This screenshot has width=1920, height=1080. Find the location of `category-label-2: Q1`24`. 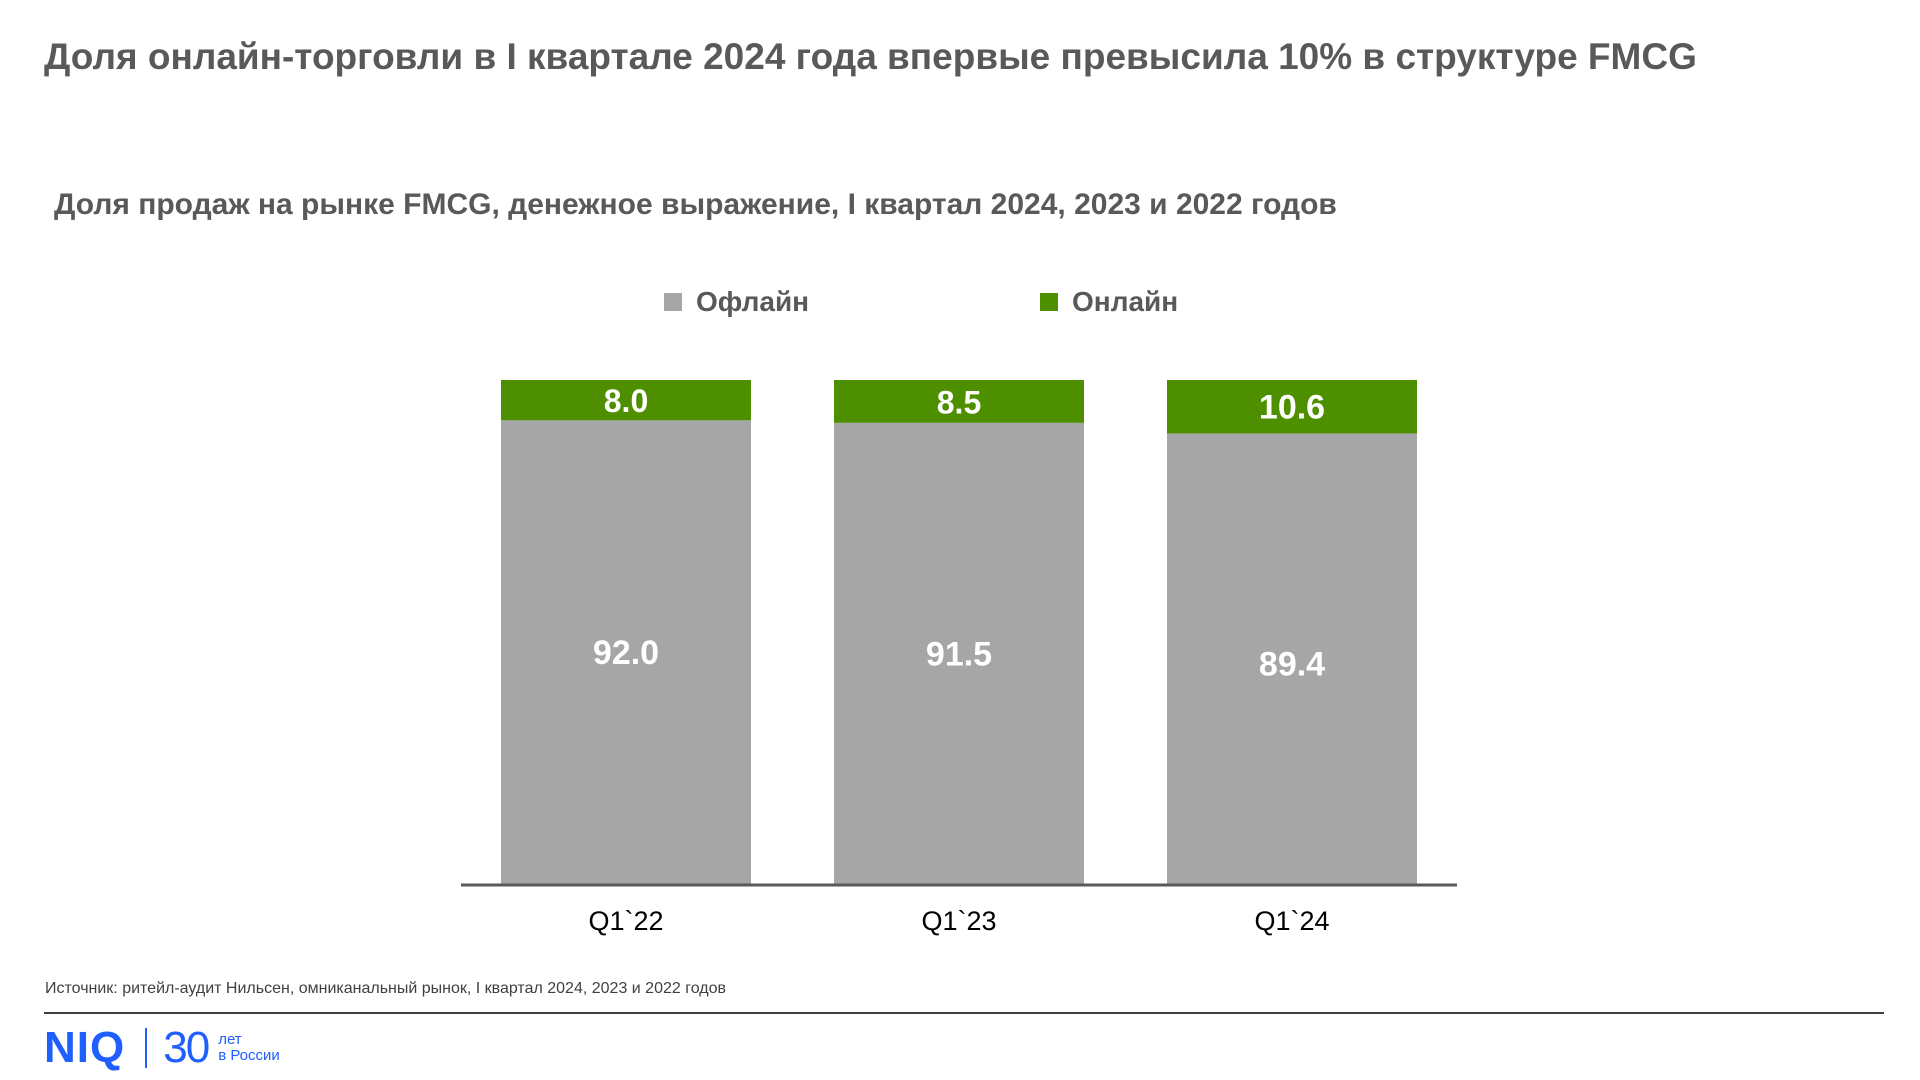

category-label-2: Q1`24 is located at coordinates (1291, 921).